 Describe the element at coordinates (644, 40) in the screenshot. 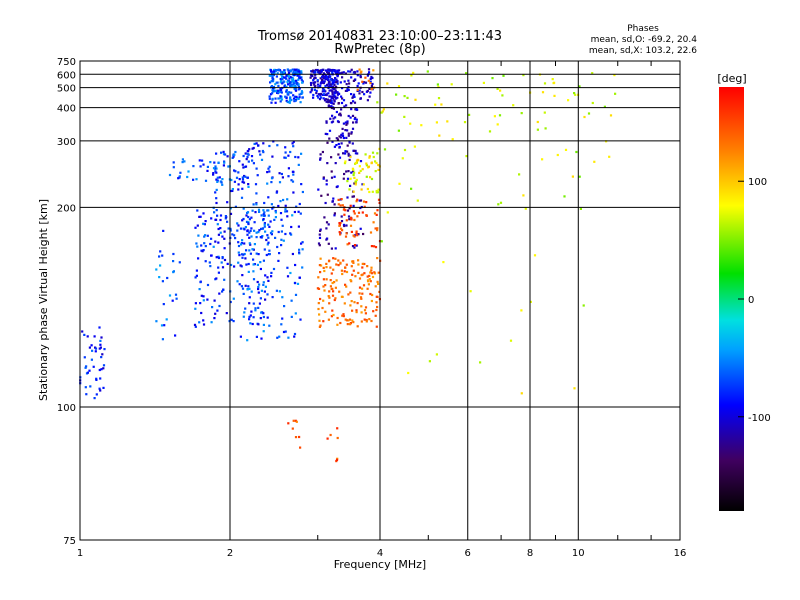

I see `stats-o-line: mean, sd,O: -69.2, 20.4` at that location.